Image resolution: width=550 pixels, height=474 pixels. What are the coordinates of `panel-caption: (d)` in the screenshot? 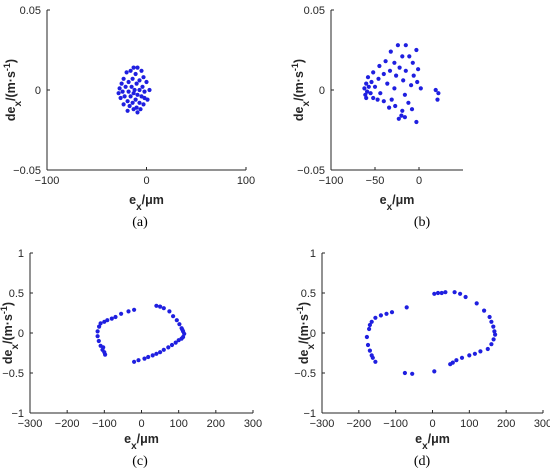 It's located at (422, 461).